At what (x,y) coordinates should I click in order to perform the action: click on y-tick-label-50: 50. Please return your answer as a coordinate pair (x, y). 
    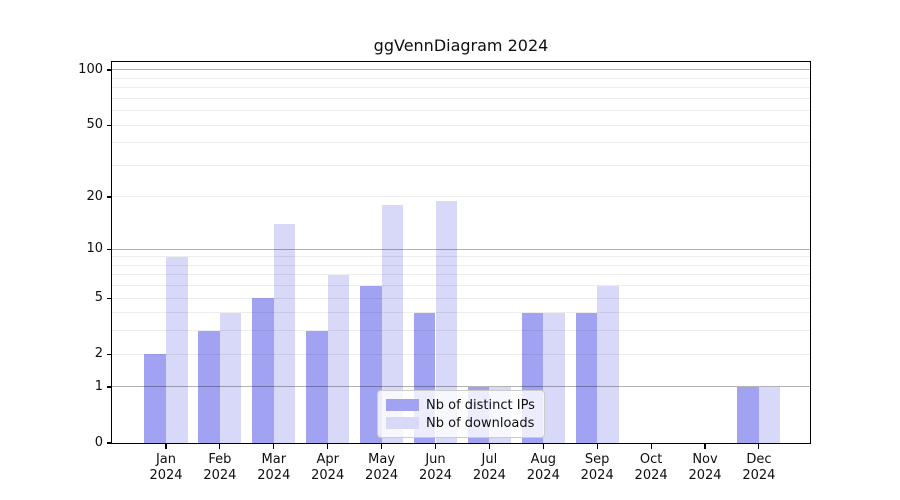
    Looking at the image, I should click on (94, 125).